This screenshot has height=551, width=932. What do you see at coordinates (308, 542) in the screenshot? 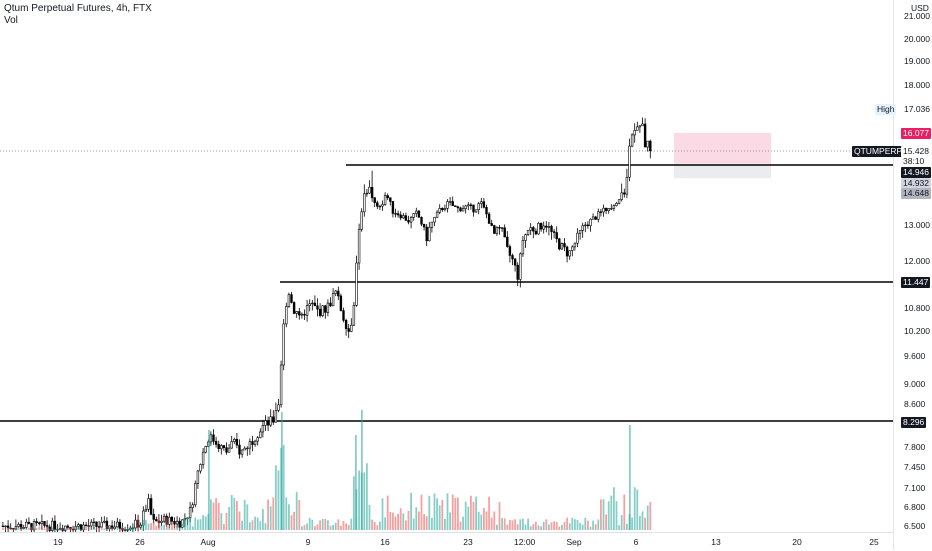
I see `time-tick-label: 9` at bounding box center [308, 542].